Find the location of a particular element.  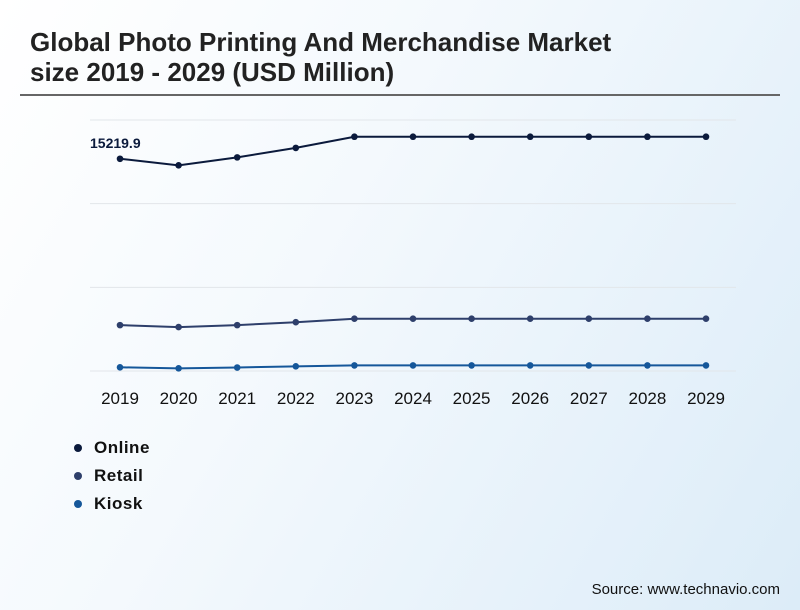

x-tick-label: 2021 is located at coordinates (237, 398).